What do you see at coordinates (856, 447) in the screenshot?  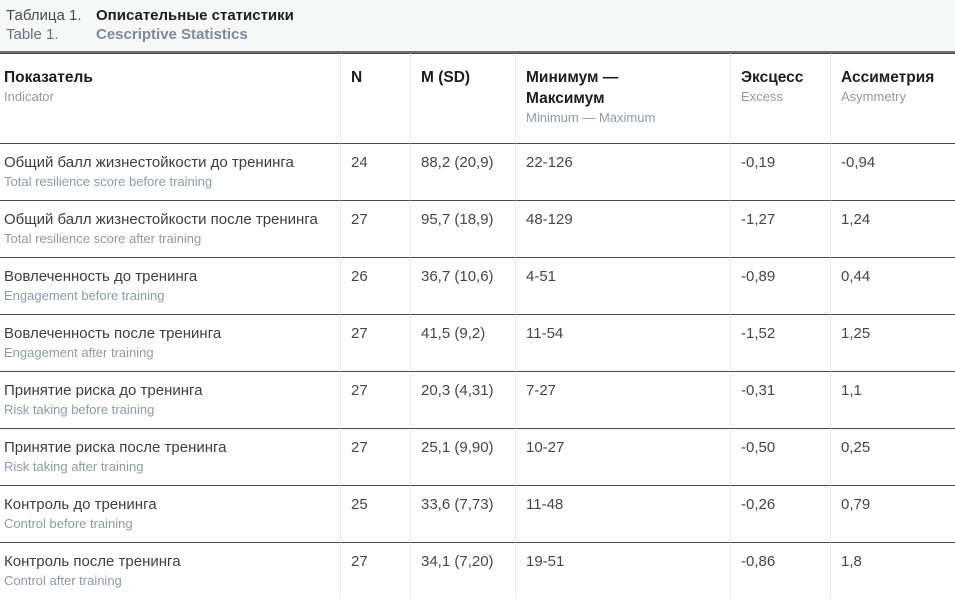 I see `asymmetry-value: 0,25` at bounding box center [856, 447].